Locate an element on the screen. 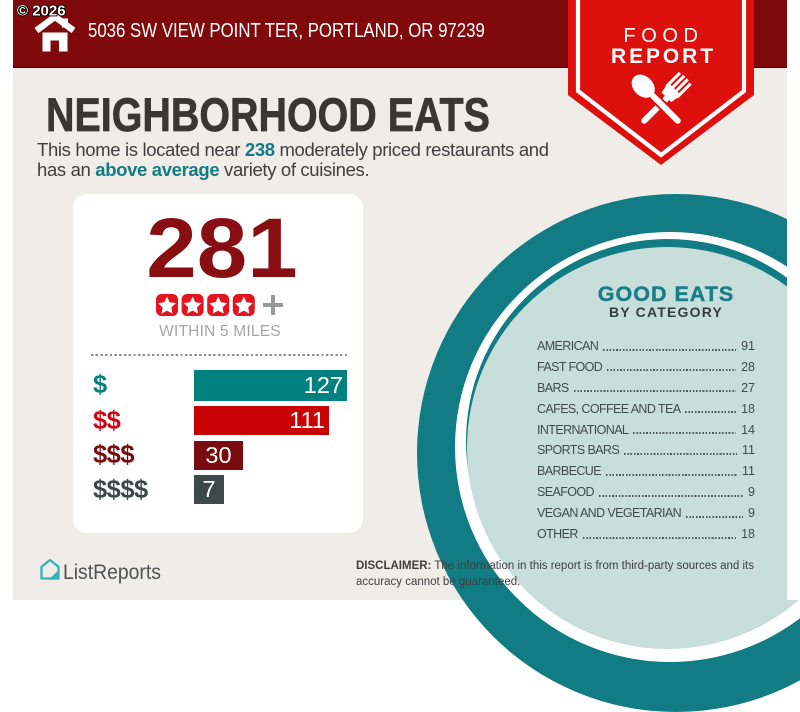 The image size is (800, 712). svg-text: REPORT is located at coordinates (663, 56).